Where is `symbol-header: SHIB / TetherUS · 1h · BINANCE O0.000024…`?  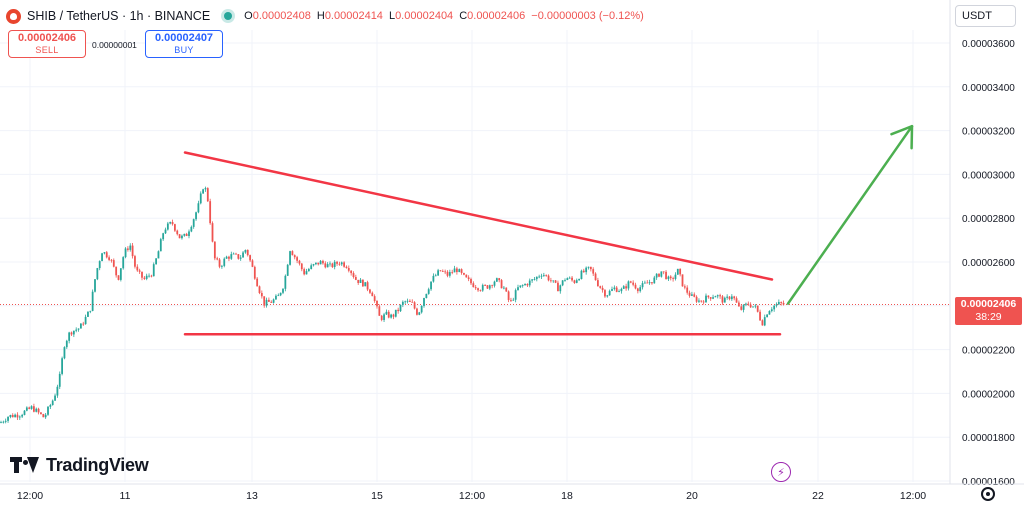 symbol-header: SHIB / TetherUS · 1h · BINANCE O0.000024… is located at coordinates (328, 16).